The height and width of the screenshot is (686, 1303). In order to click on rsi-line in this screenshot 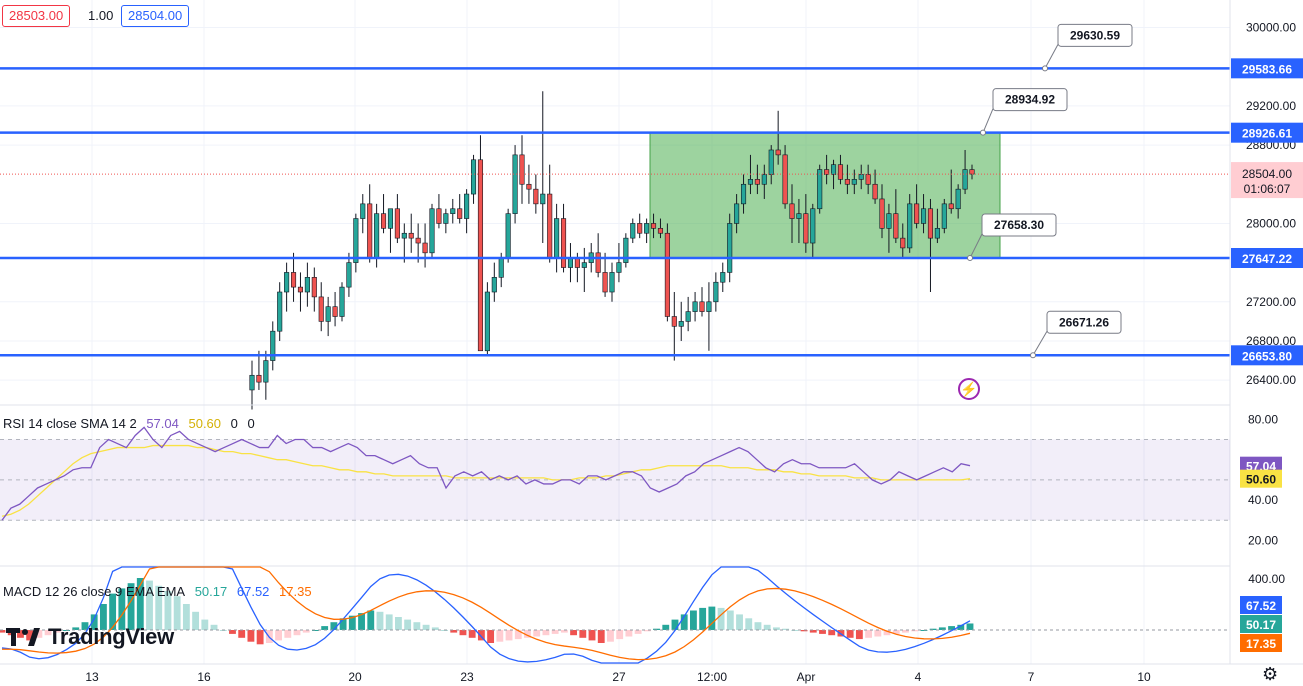, I will do `click(486, 473)`.